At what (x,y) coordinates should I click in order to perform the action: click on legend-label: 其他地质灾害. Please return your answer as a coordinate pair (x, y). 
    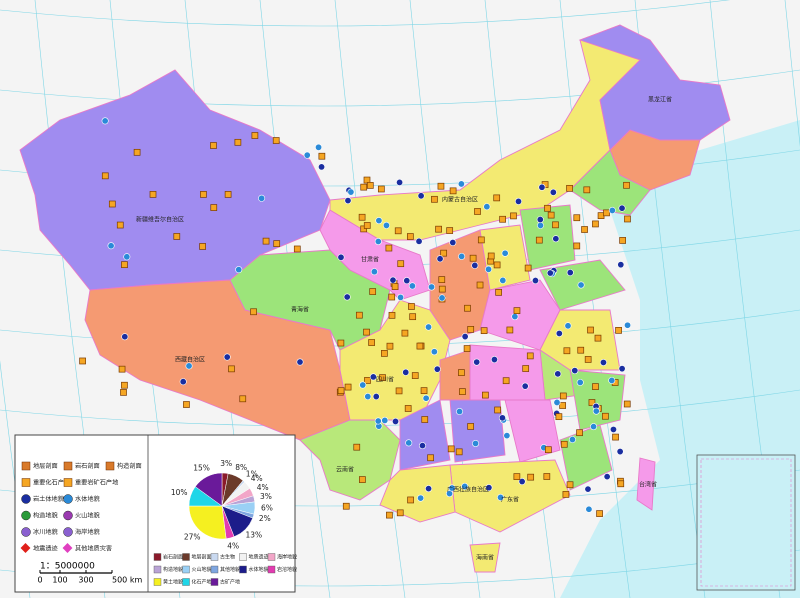
    Looking at the image, I should click on (93, 549).